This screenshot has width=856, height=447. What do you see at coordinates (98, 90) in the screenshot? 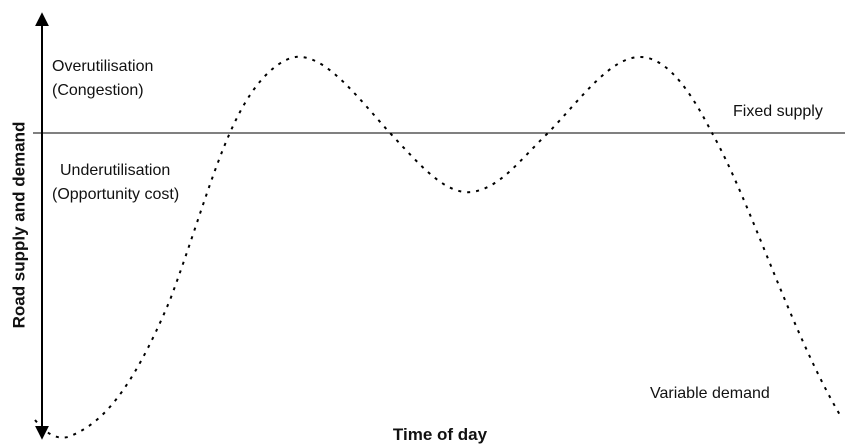
I see `region-label: (Congestion)` at bounding box center [98, 90].